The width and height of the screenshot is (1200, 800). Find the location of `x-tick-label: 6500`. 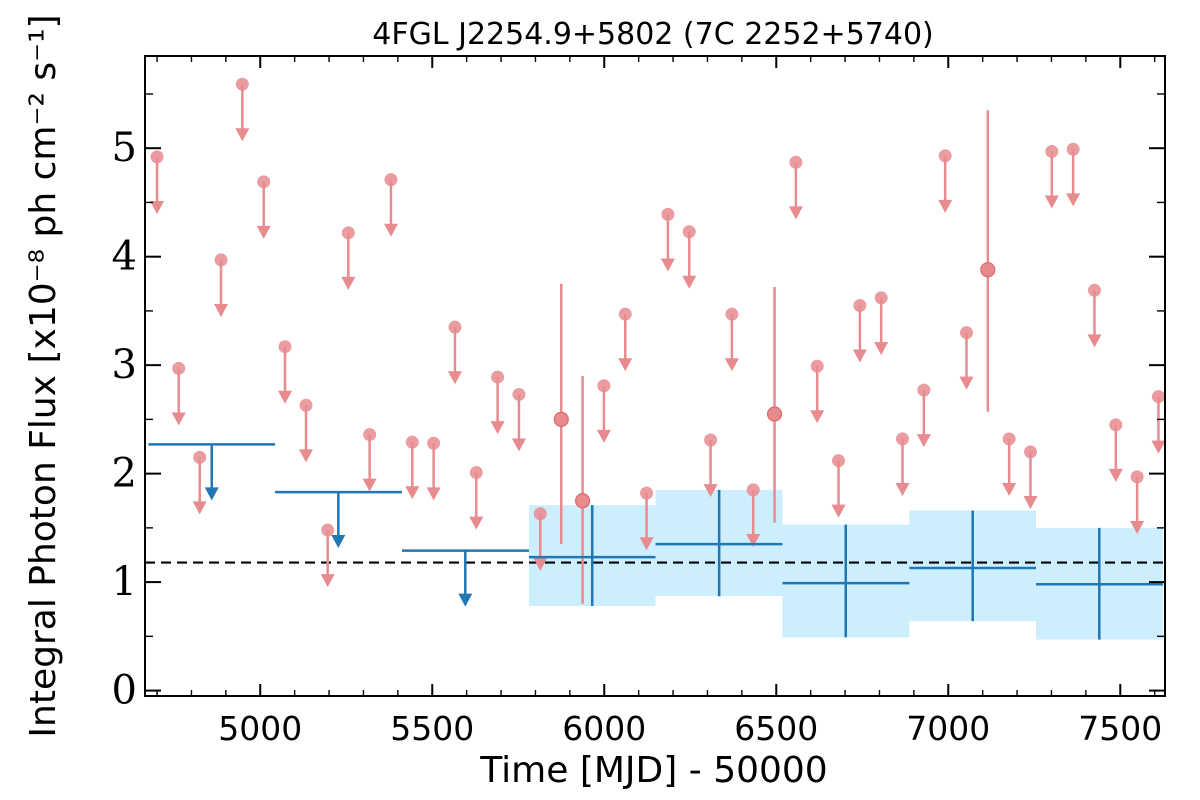

x-tick-label: 6500 is located at coordinates (776, 728).